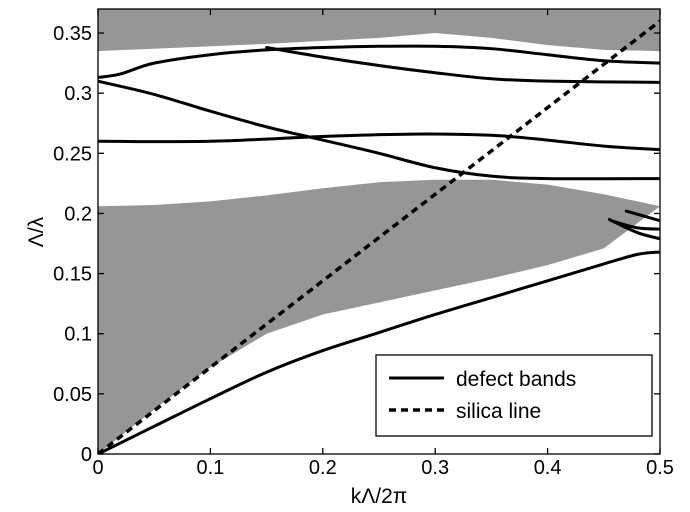 The image size is (690, 512). Describe the element at coordinates (78, 94) in the screenshot. I see `y-tick-label: 0.3` at that location.